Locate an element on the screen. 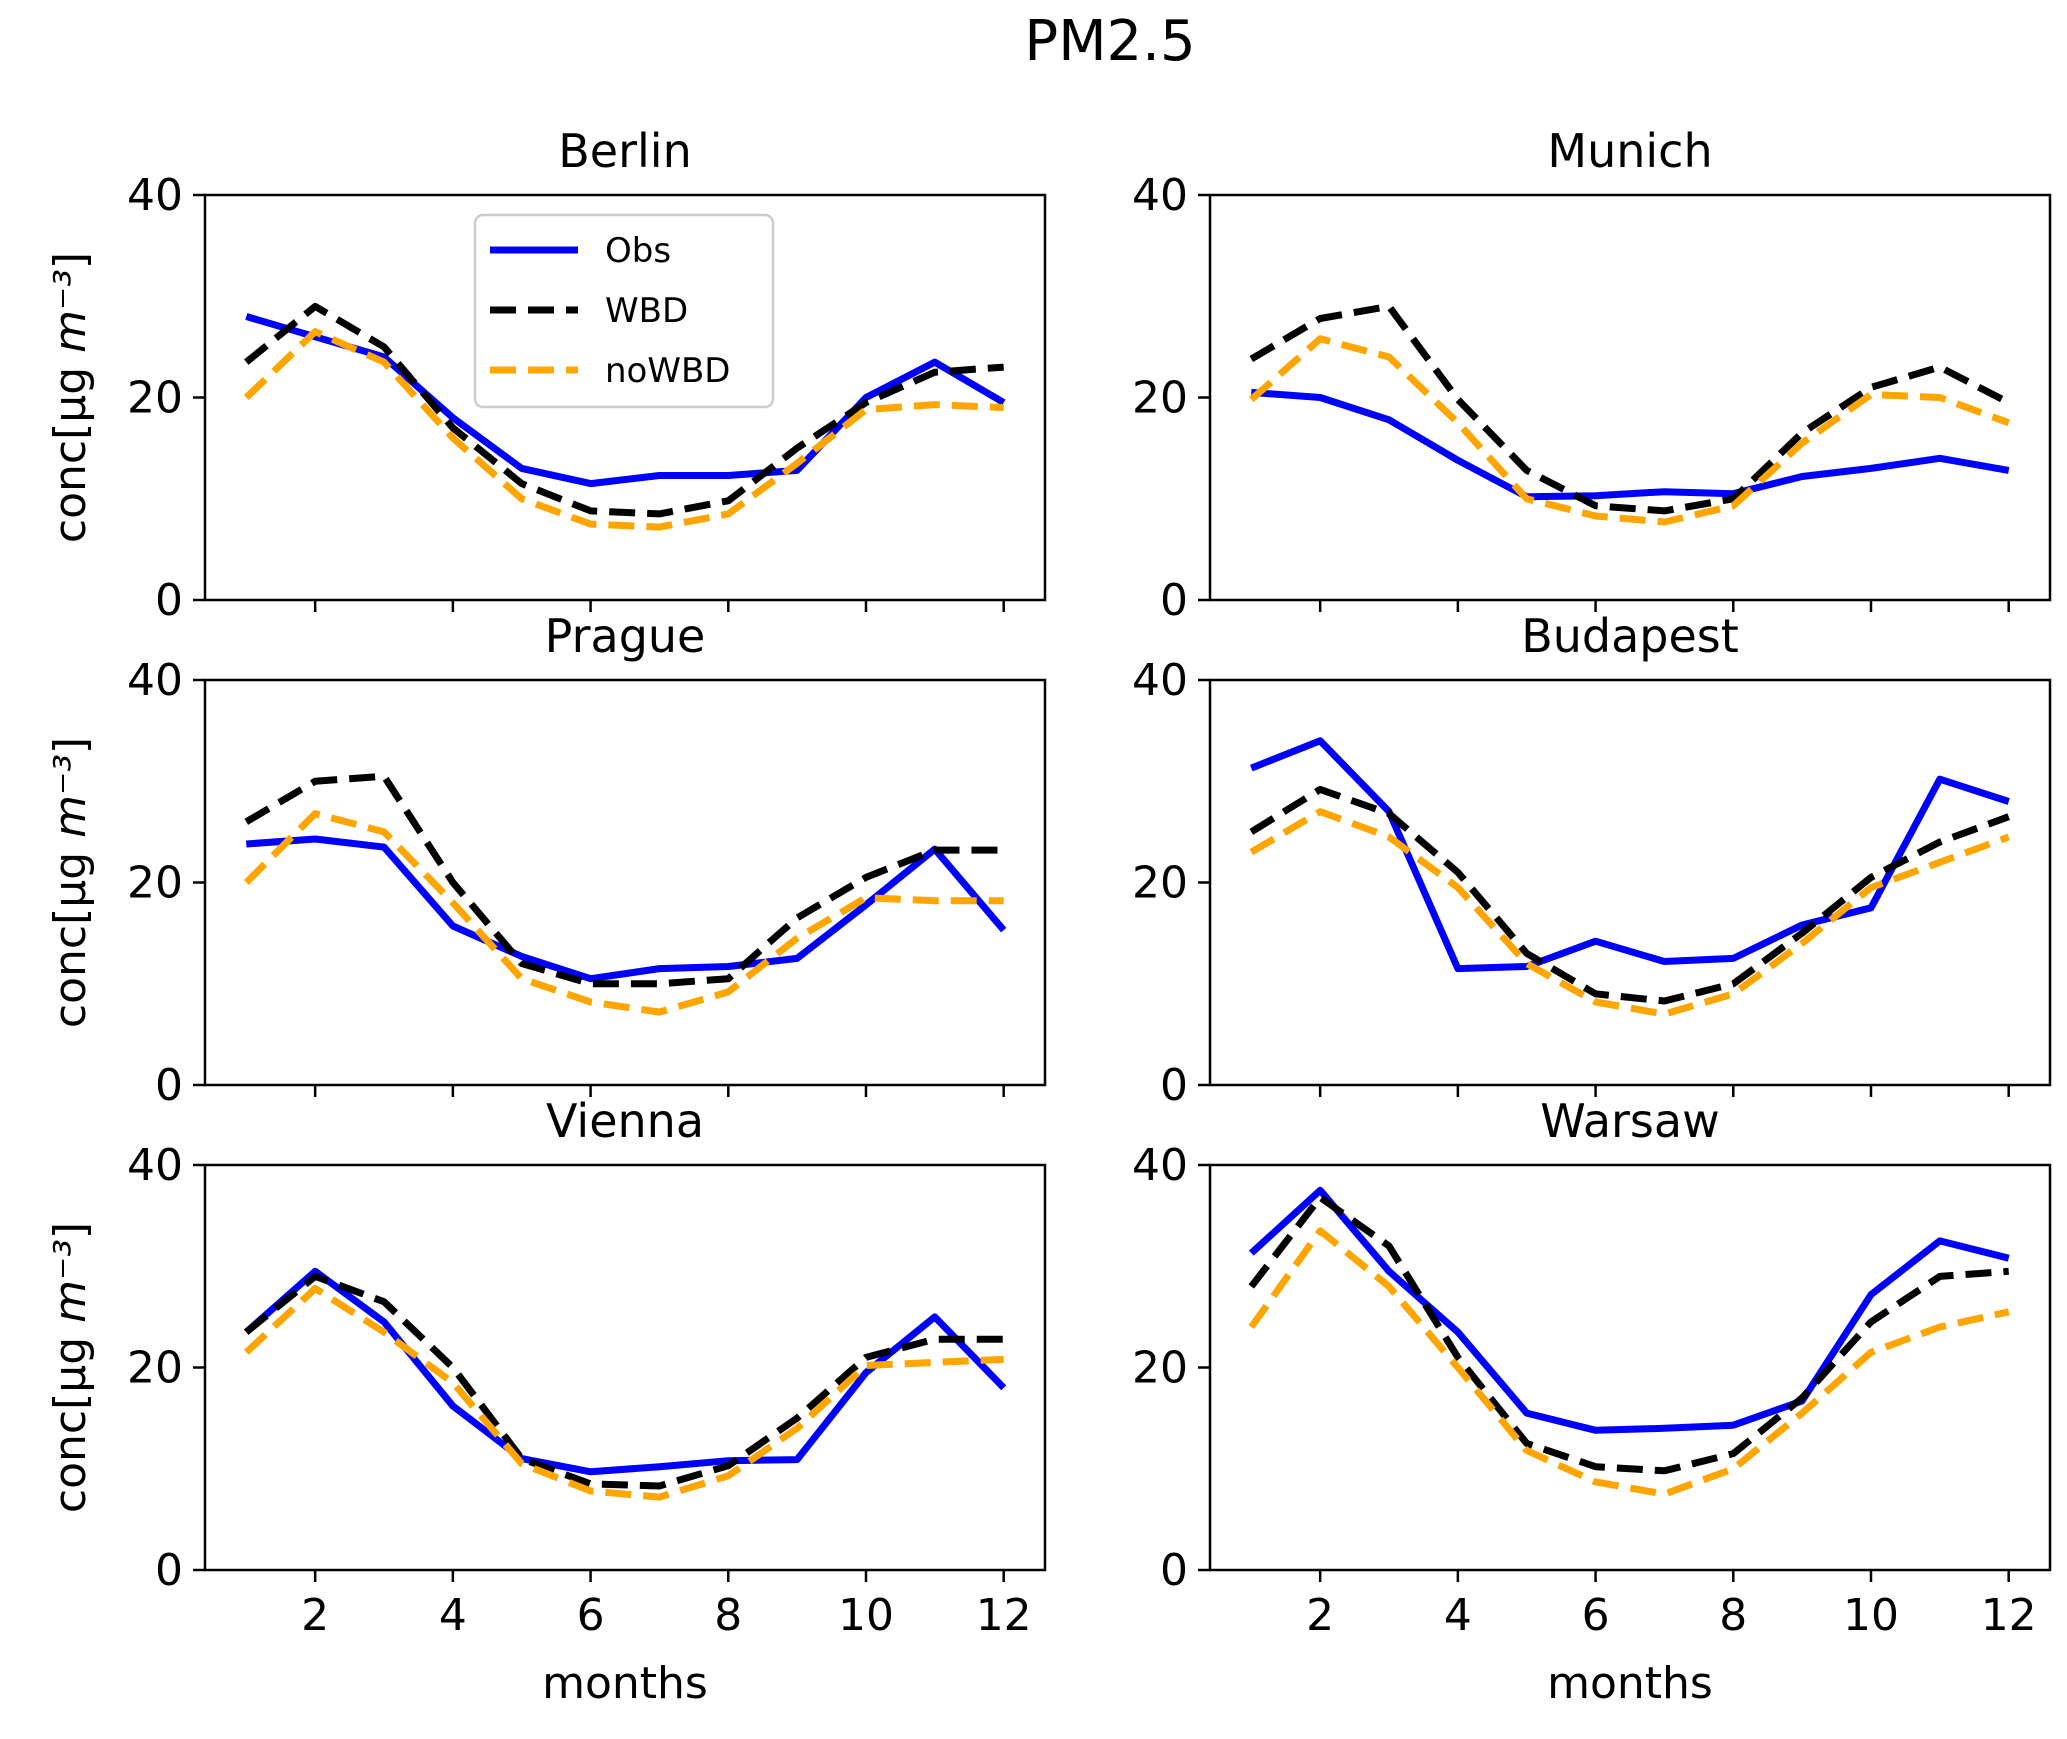 This screenshot has height=1739, width=2067. legend: Obs WBD noWBD is located at coordinates (624, 311).